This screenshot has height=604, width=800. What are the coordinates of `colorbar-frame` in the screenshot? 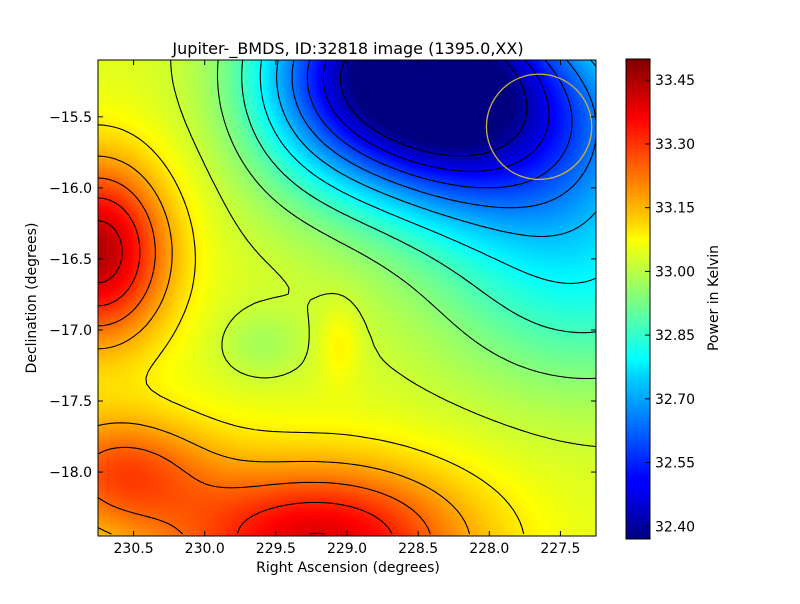 It's located at (638, 299).